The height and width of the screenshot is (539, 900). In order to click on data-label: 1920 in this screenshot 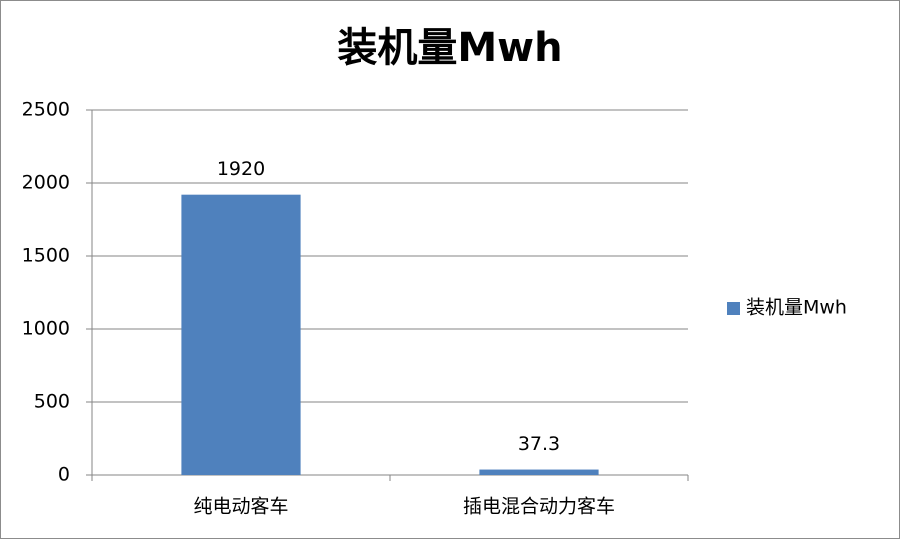, I will do `click(241, 169)`.